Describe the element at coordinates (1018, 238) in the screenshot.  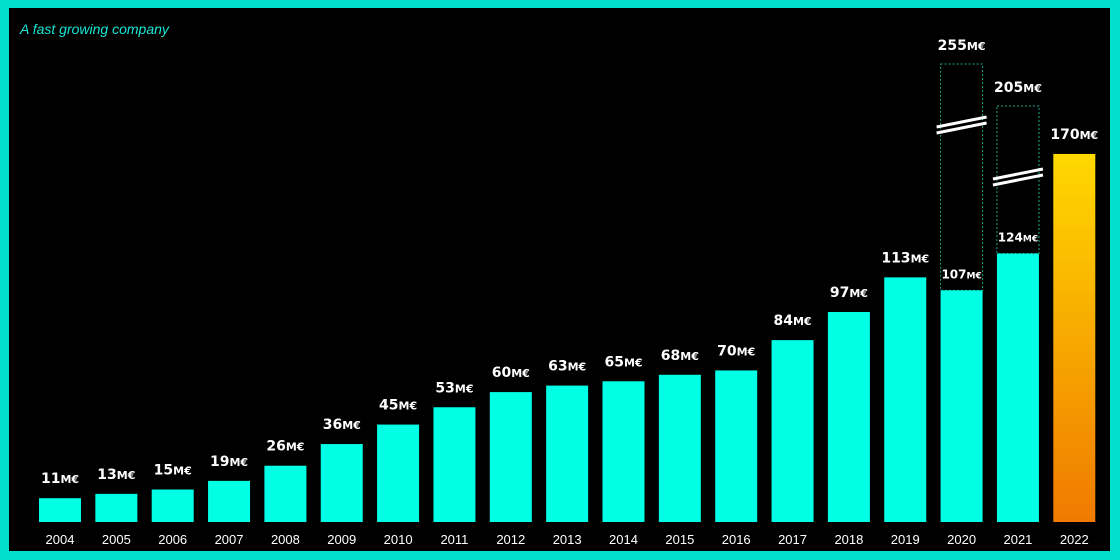
I see `value-label-2021: 124M€` at that location.